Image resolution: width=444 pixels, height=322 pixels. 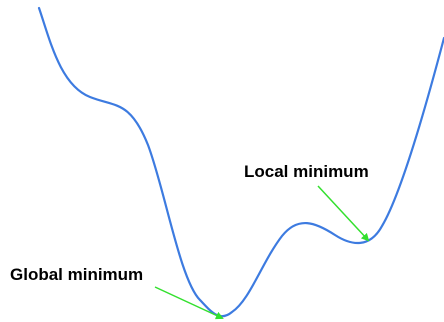 I want to click on global-minimum-label: Global minimum, so click(x=76, y=274).